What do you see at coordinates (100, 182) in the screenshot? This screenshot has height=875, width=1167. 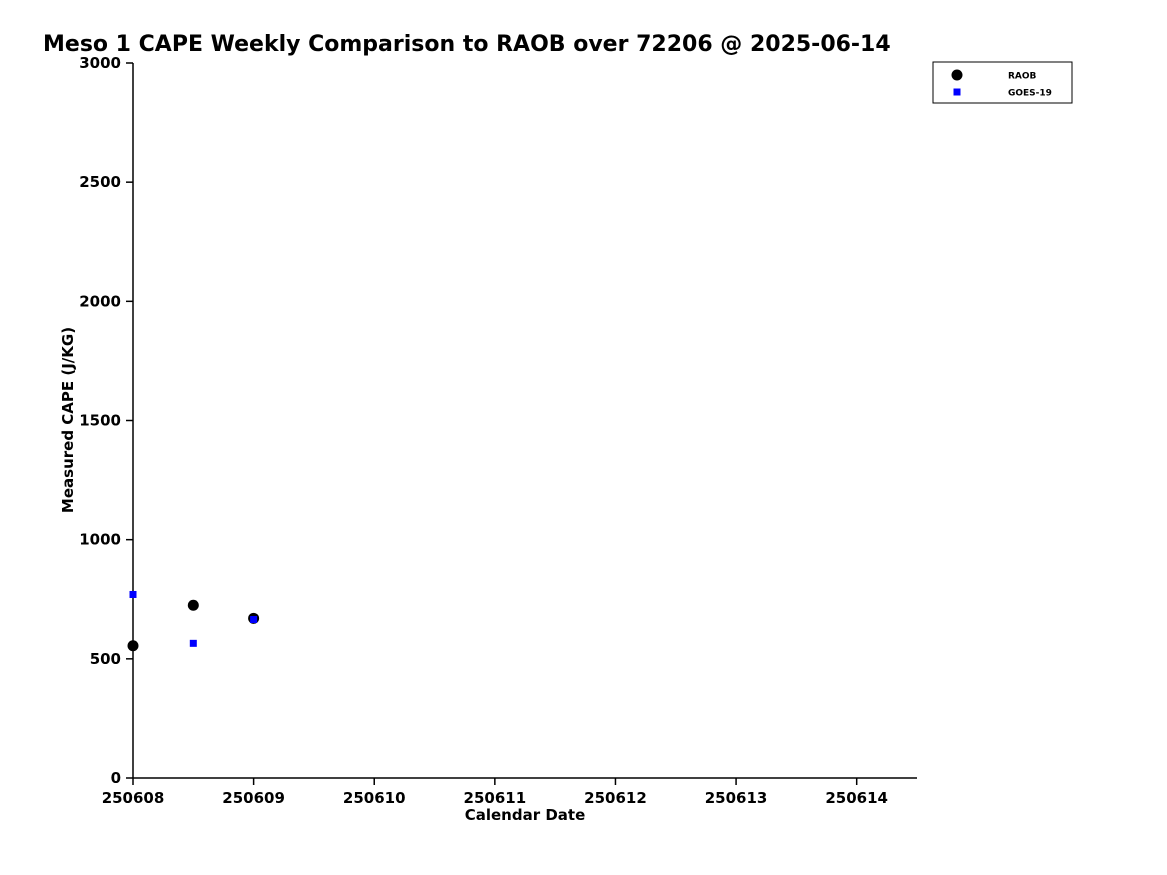 I see `y-tick-label: 2500` at bounding box center [100, 182].